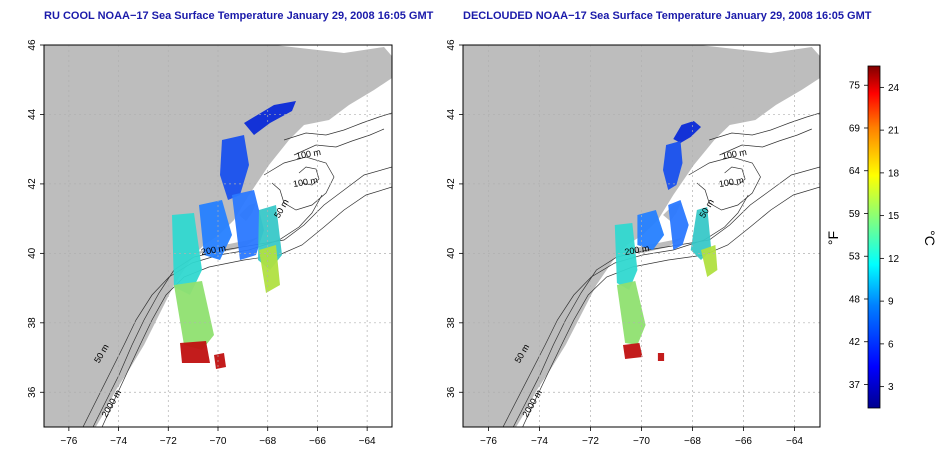 The image size is (950, 475). Describe the element at coordinates (891, 387) in the screenshot. I see `celsius-tick: 3` at that location.